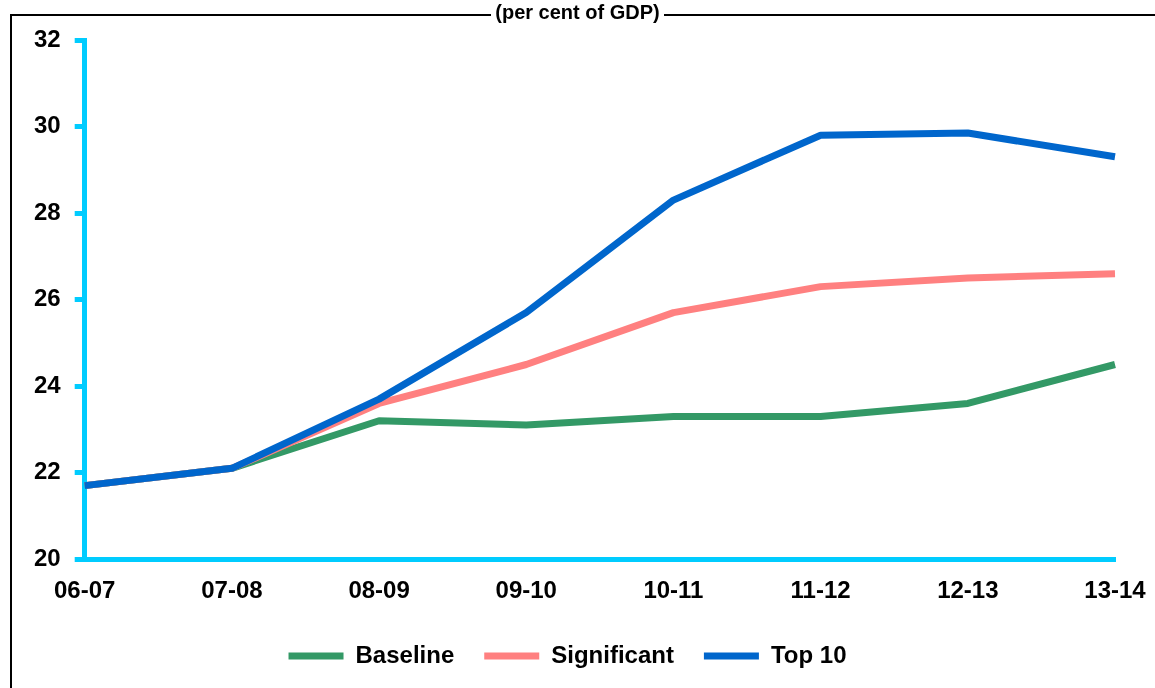 This screenshot has height=688, width=1155. I want to click on x-tick-label: 07-08, so click(232, 590).